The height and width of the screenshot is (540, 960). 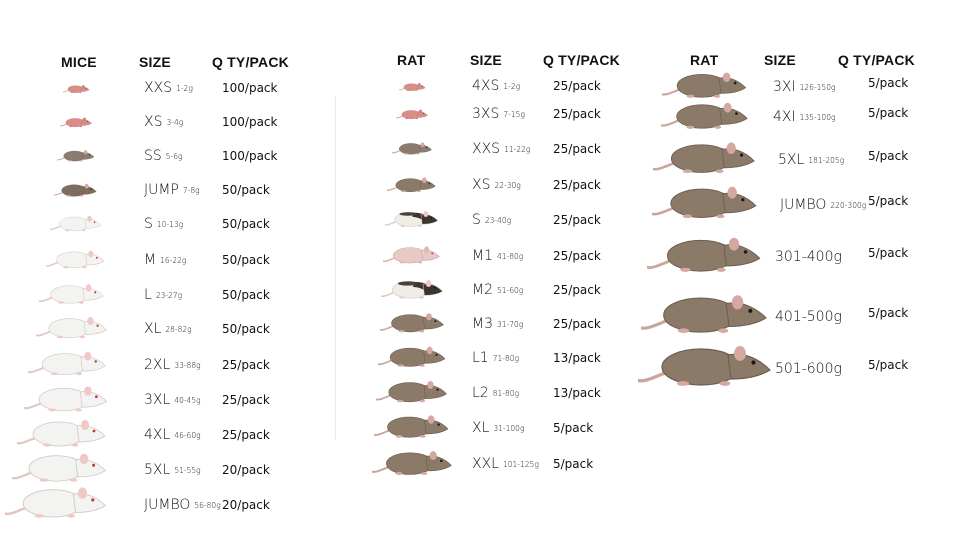 What do you see at coordinates (481, 428) in the screenshot?
I see `rat-size-code: XL` at bounding box center [481, 428].